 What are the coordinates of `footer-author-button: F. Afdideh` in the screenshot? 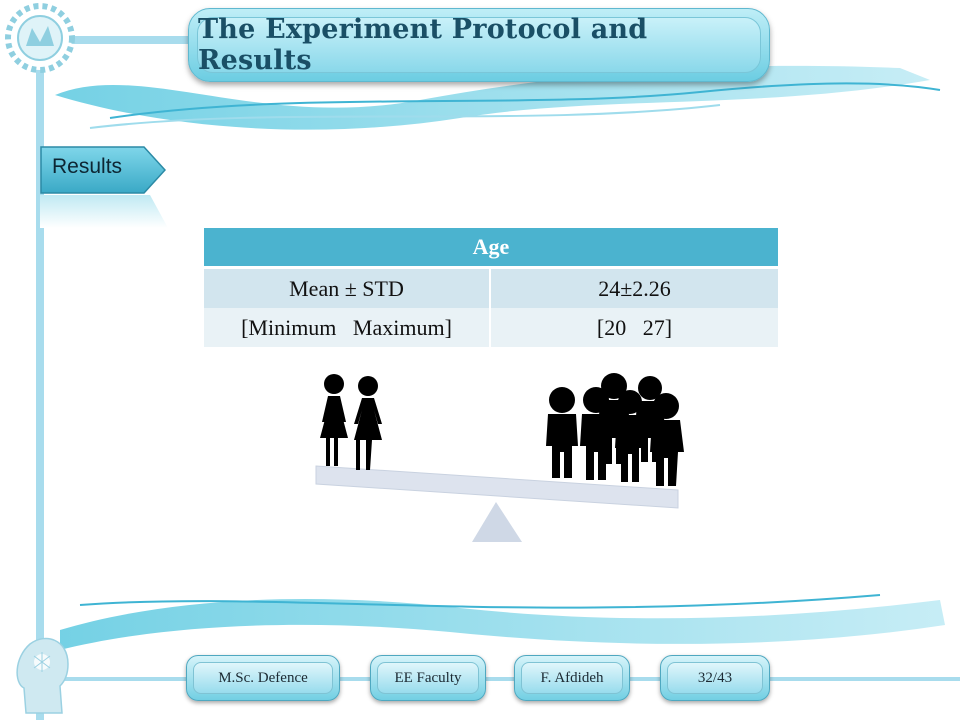 It's located at (572, 678).